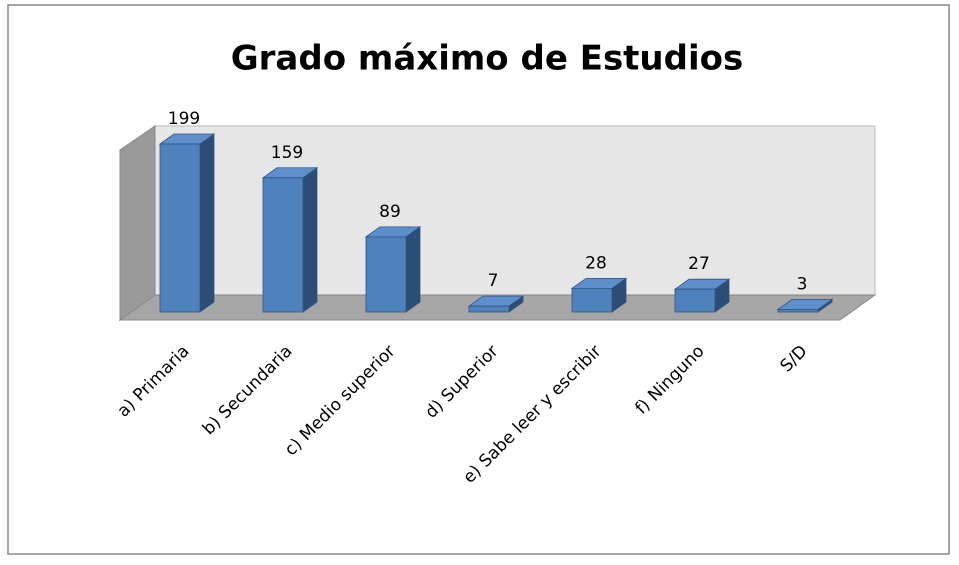  Describe the element at coordinates (802, 284) in the screenshot. I see `data-label: 3` at that location.